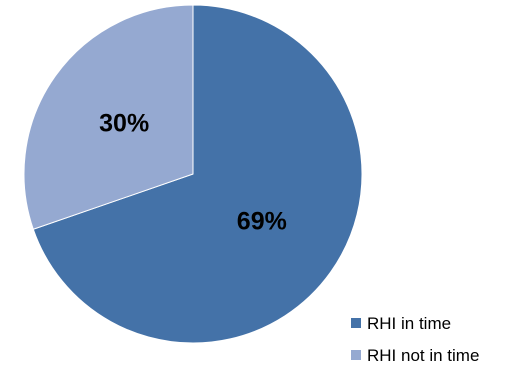 The image size is (517, 373). Describe the element at coordinates (423, 355) in the screenshot. I see `legend-label-rhi-not-in-time: RHI not in time` at that location.